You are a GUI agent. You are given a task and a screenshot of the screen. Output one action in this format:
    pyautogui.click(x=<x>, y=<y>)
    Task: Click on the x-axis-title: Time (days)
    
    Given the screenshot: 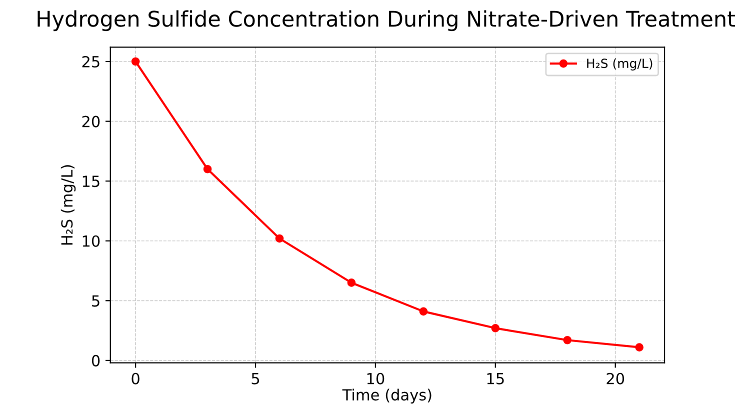 What is the action you would take?
    pyautogui.click(x=387, y=396)
    